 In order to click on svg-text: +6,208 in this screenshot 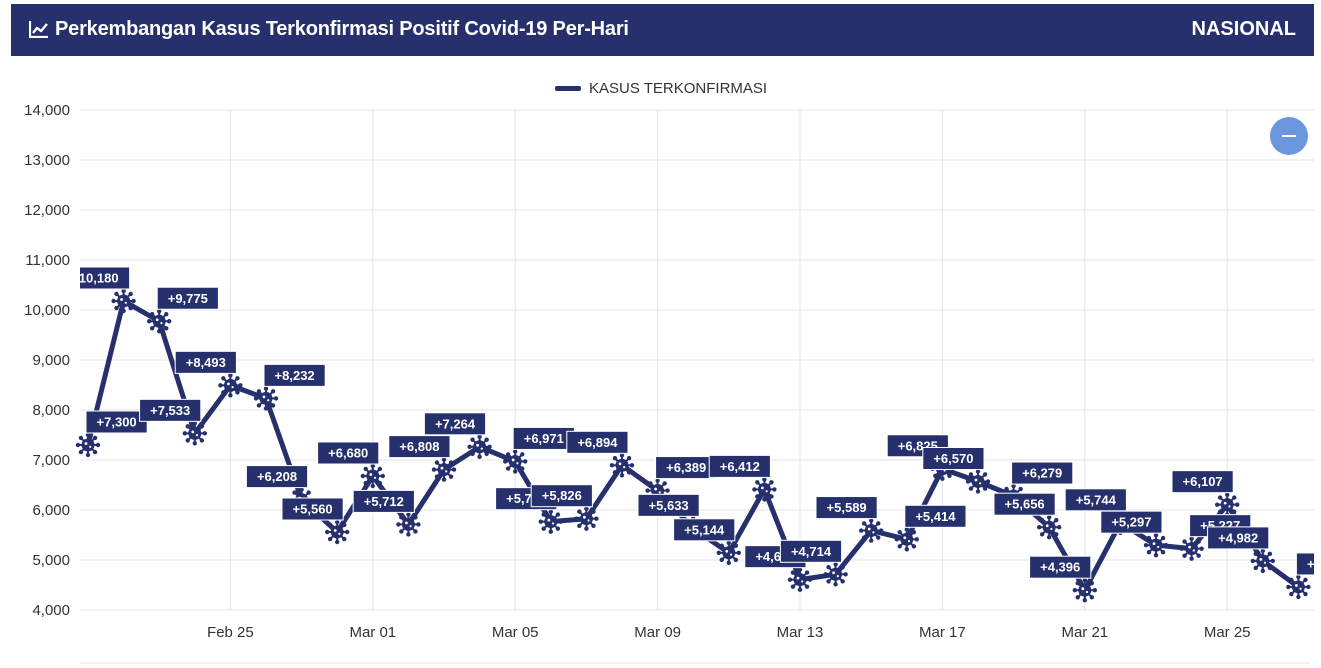, I will do `click(277, 476)`.